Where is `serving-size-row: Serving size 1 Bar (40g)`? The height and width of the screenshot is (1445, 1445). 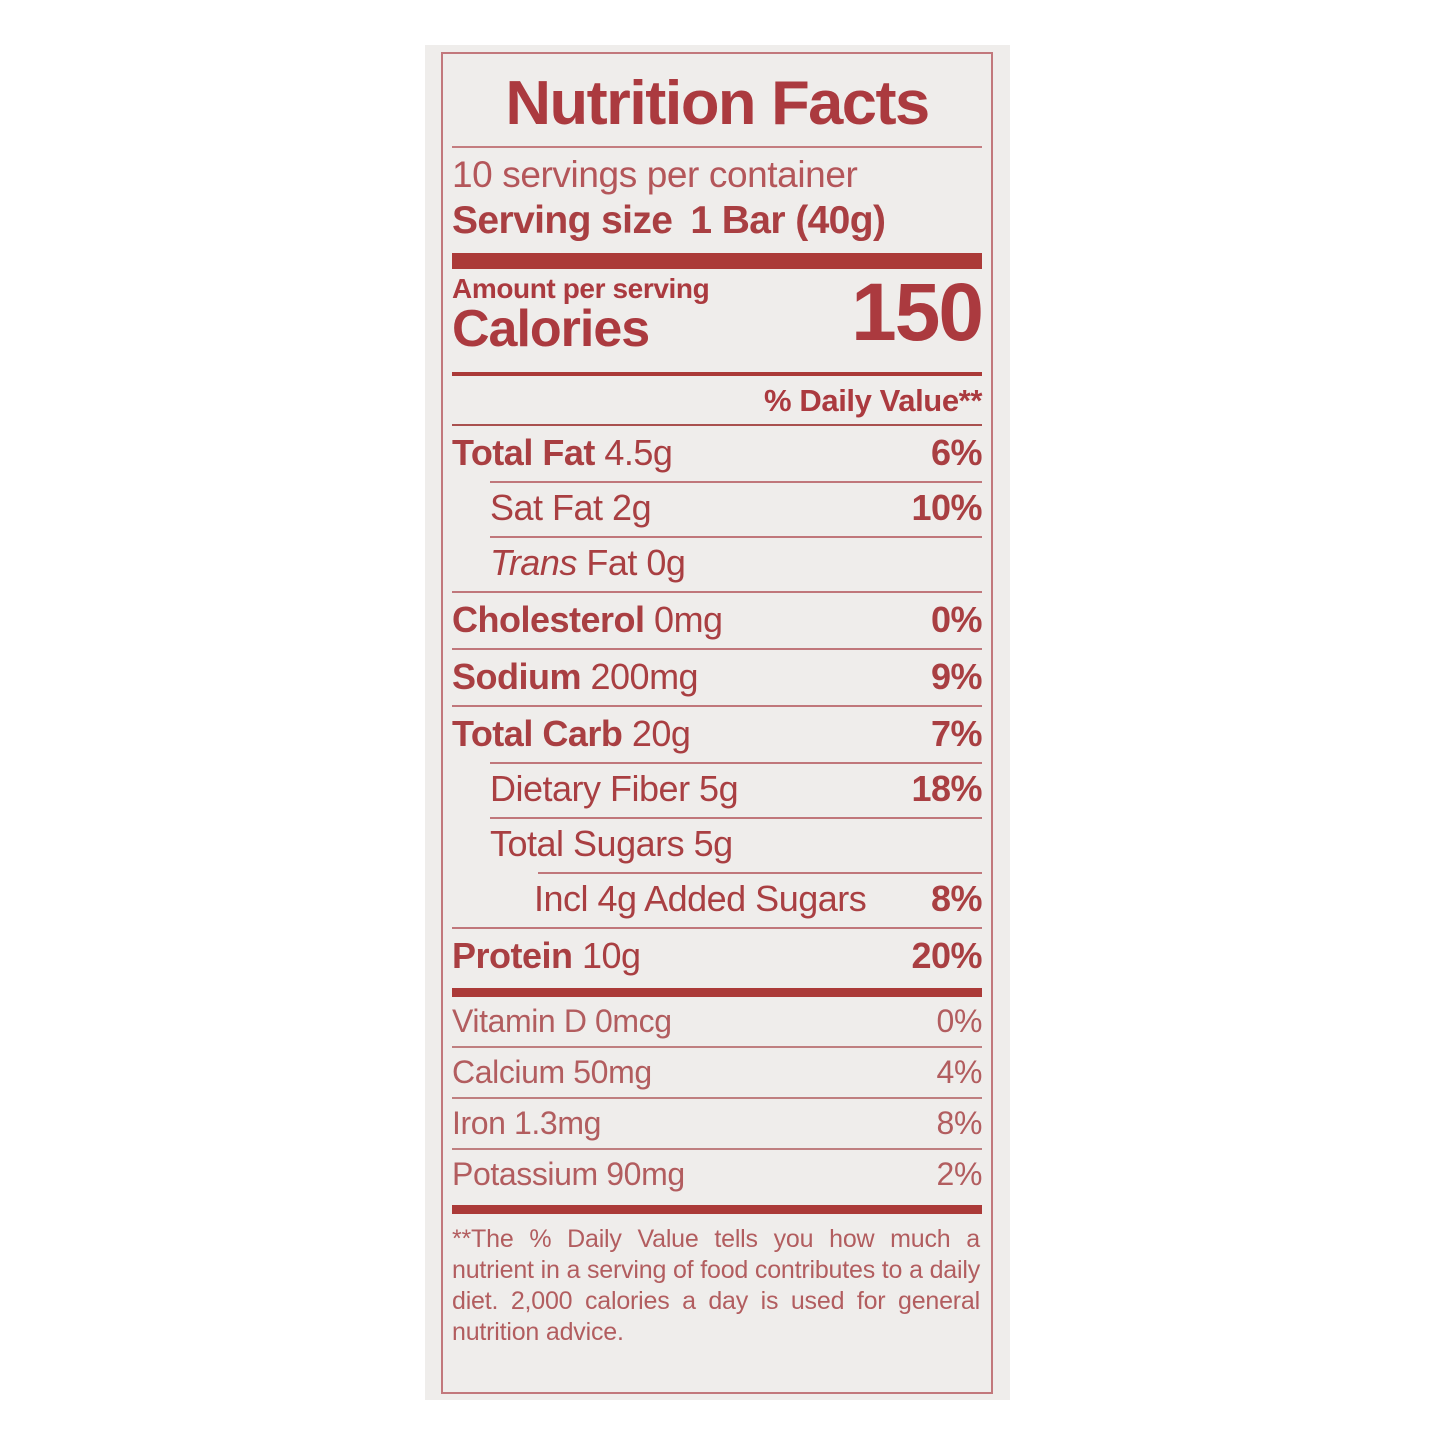
serving-size-row: Serving size 1 Bar (40g) is located at coordinates (717, 221).